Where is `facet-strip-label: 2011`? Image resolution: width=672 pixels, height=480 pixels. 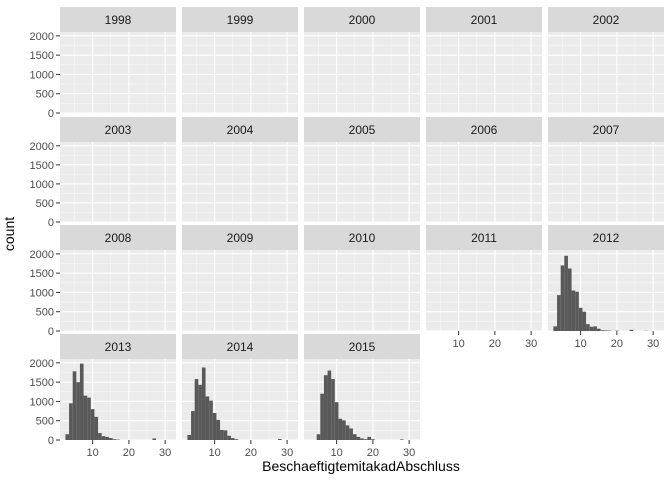 facet-strip-label: 2011 is located at coordinates (484, 238).